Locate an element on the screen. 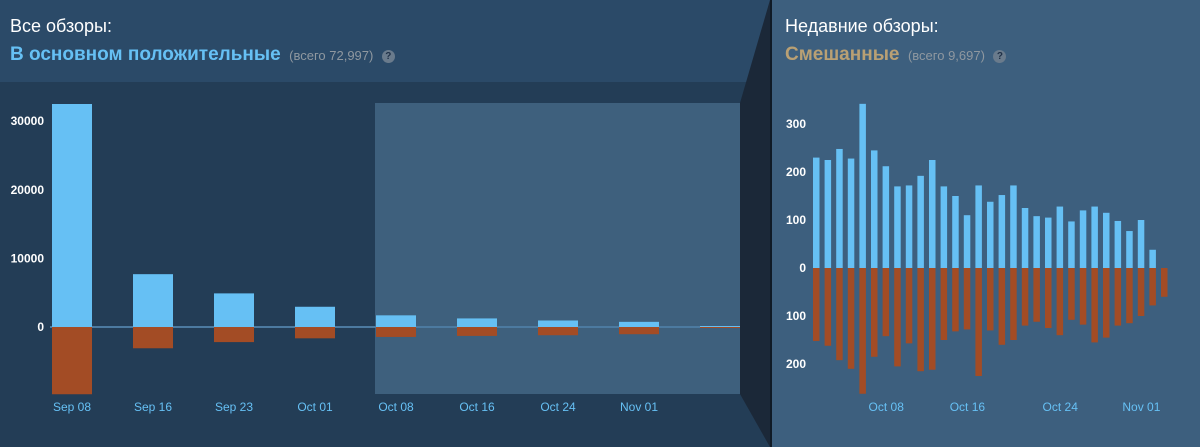 The height and width of the screenshot is (447, 1200). y-tick-label: 30000 is located at coordinates (28, 121).